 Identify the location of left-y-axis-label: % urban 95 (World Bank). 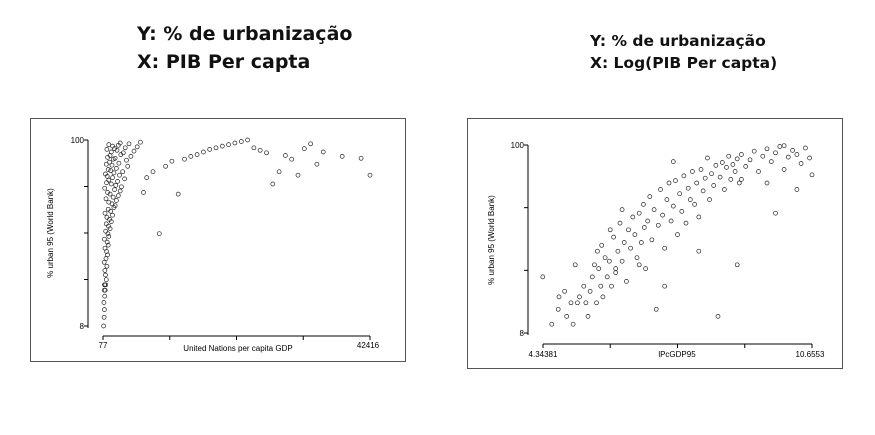
(50, 233).